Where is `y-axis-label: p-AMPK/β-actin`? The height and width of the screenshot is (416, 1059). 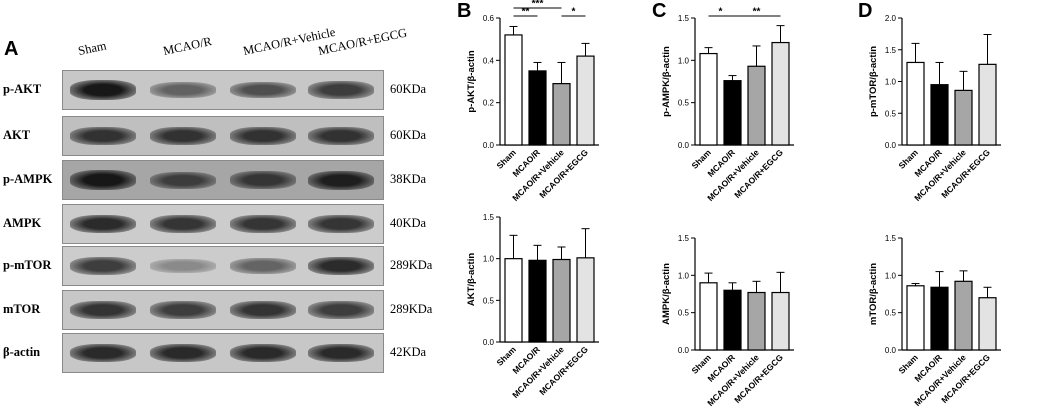 y-axis-label: p-AMPK/β-actin is located at coordinates (666, 81).